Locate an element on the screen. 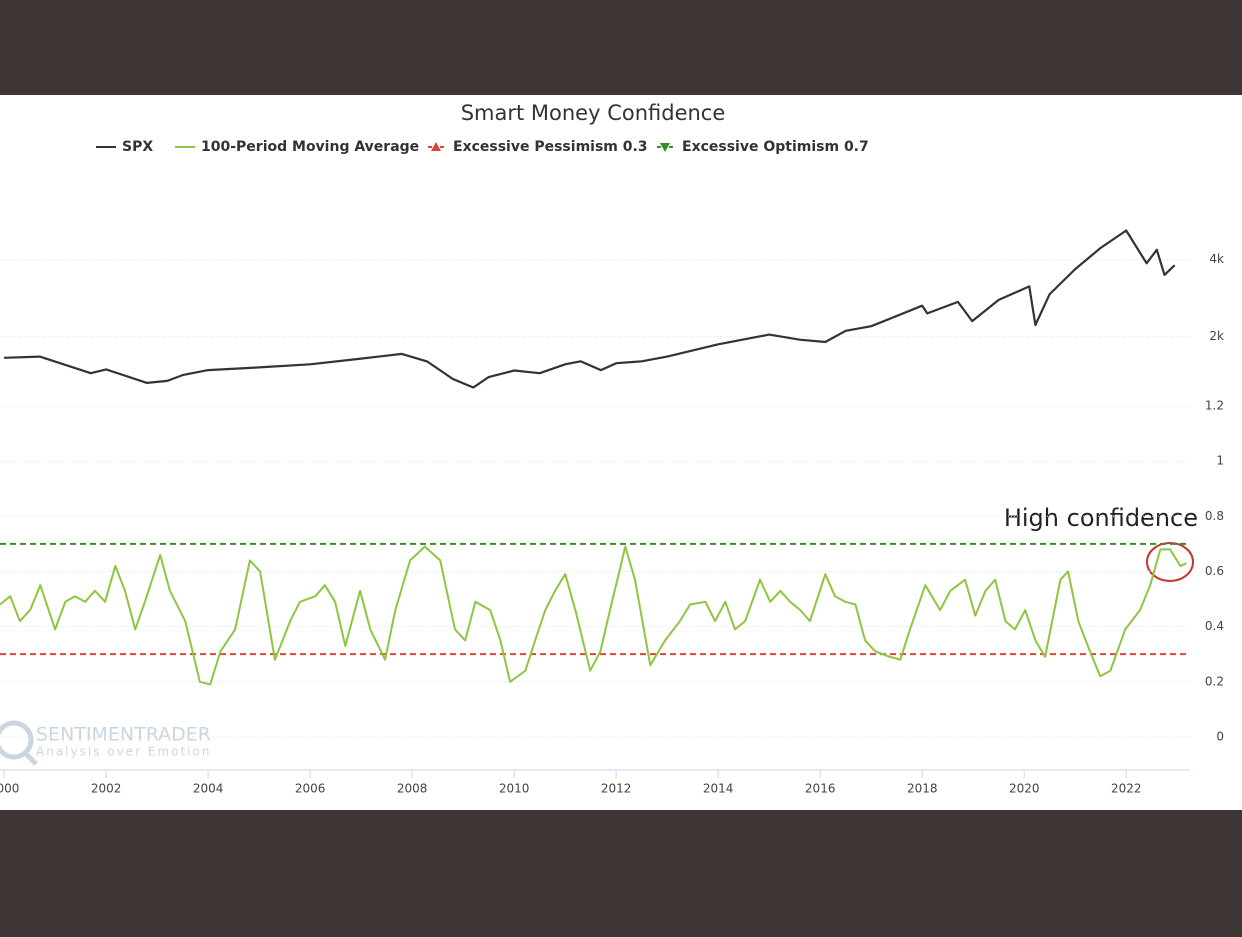 The image size is (1242, 937). y-tick-label: 0.8 is located at coordinates (1214, 516).